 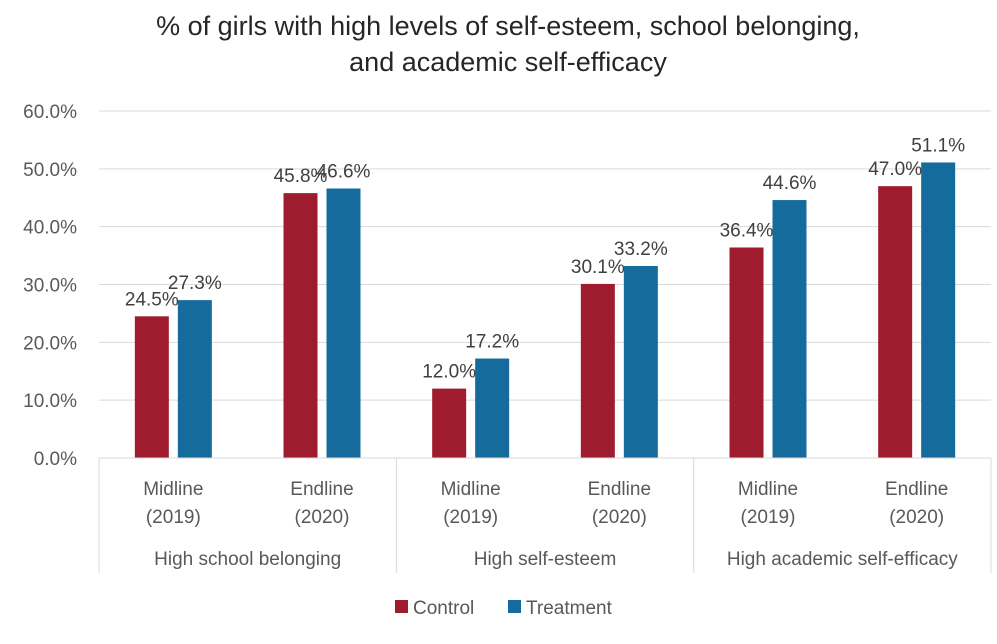 I want to click on y-tick-label: 20.0%, so click(x=50, y=343).